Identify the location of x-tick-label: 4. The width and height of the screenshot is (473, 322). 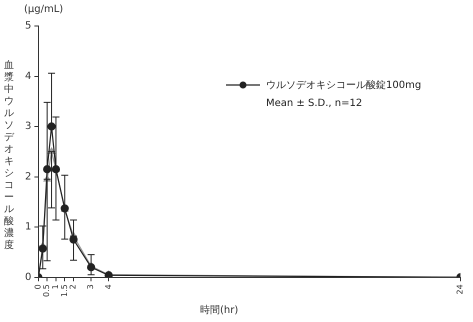
(108, 287).